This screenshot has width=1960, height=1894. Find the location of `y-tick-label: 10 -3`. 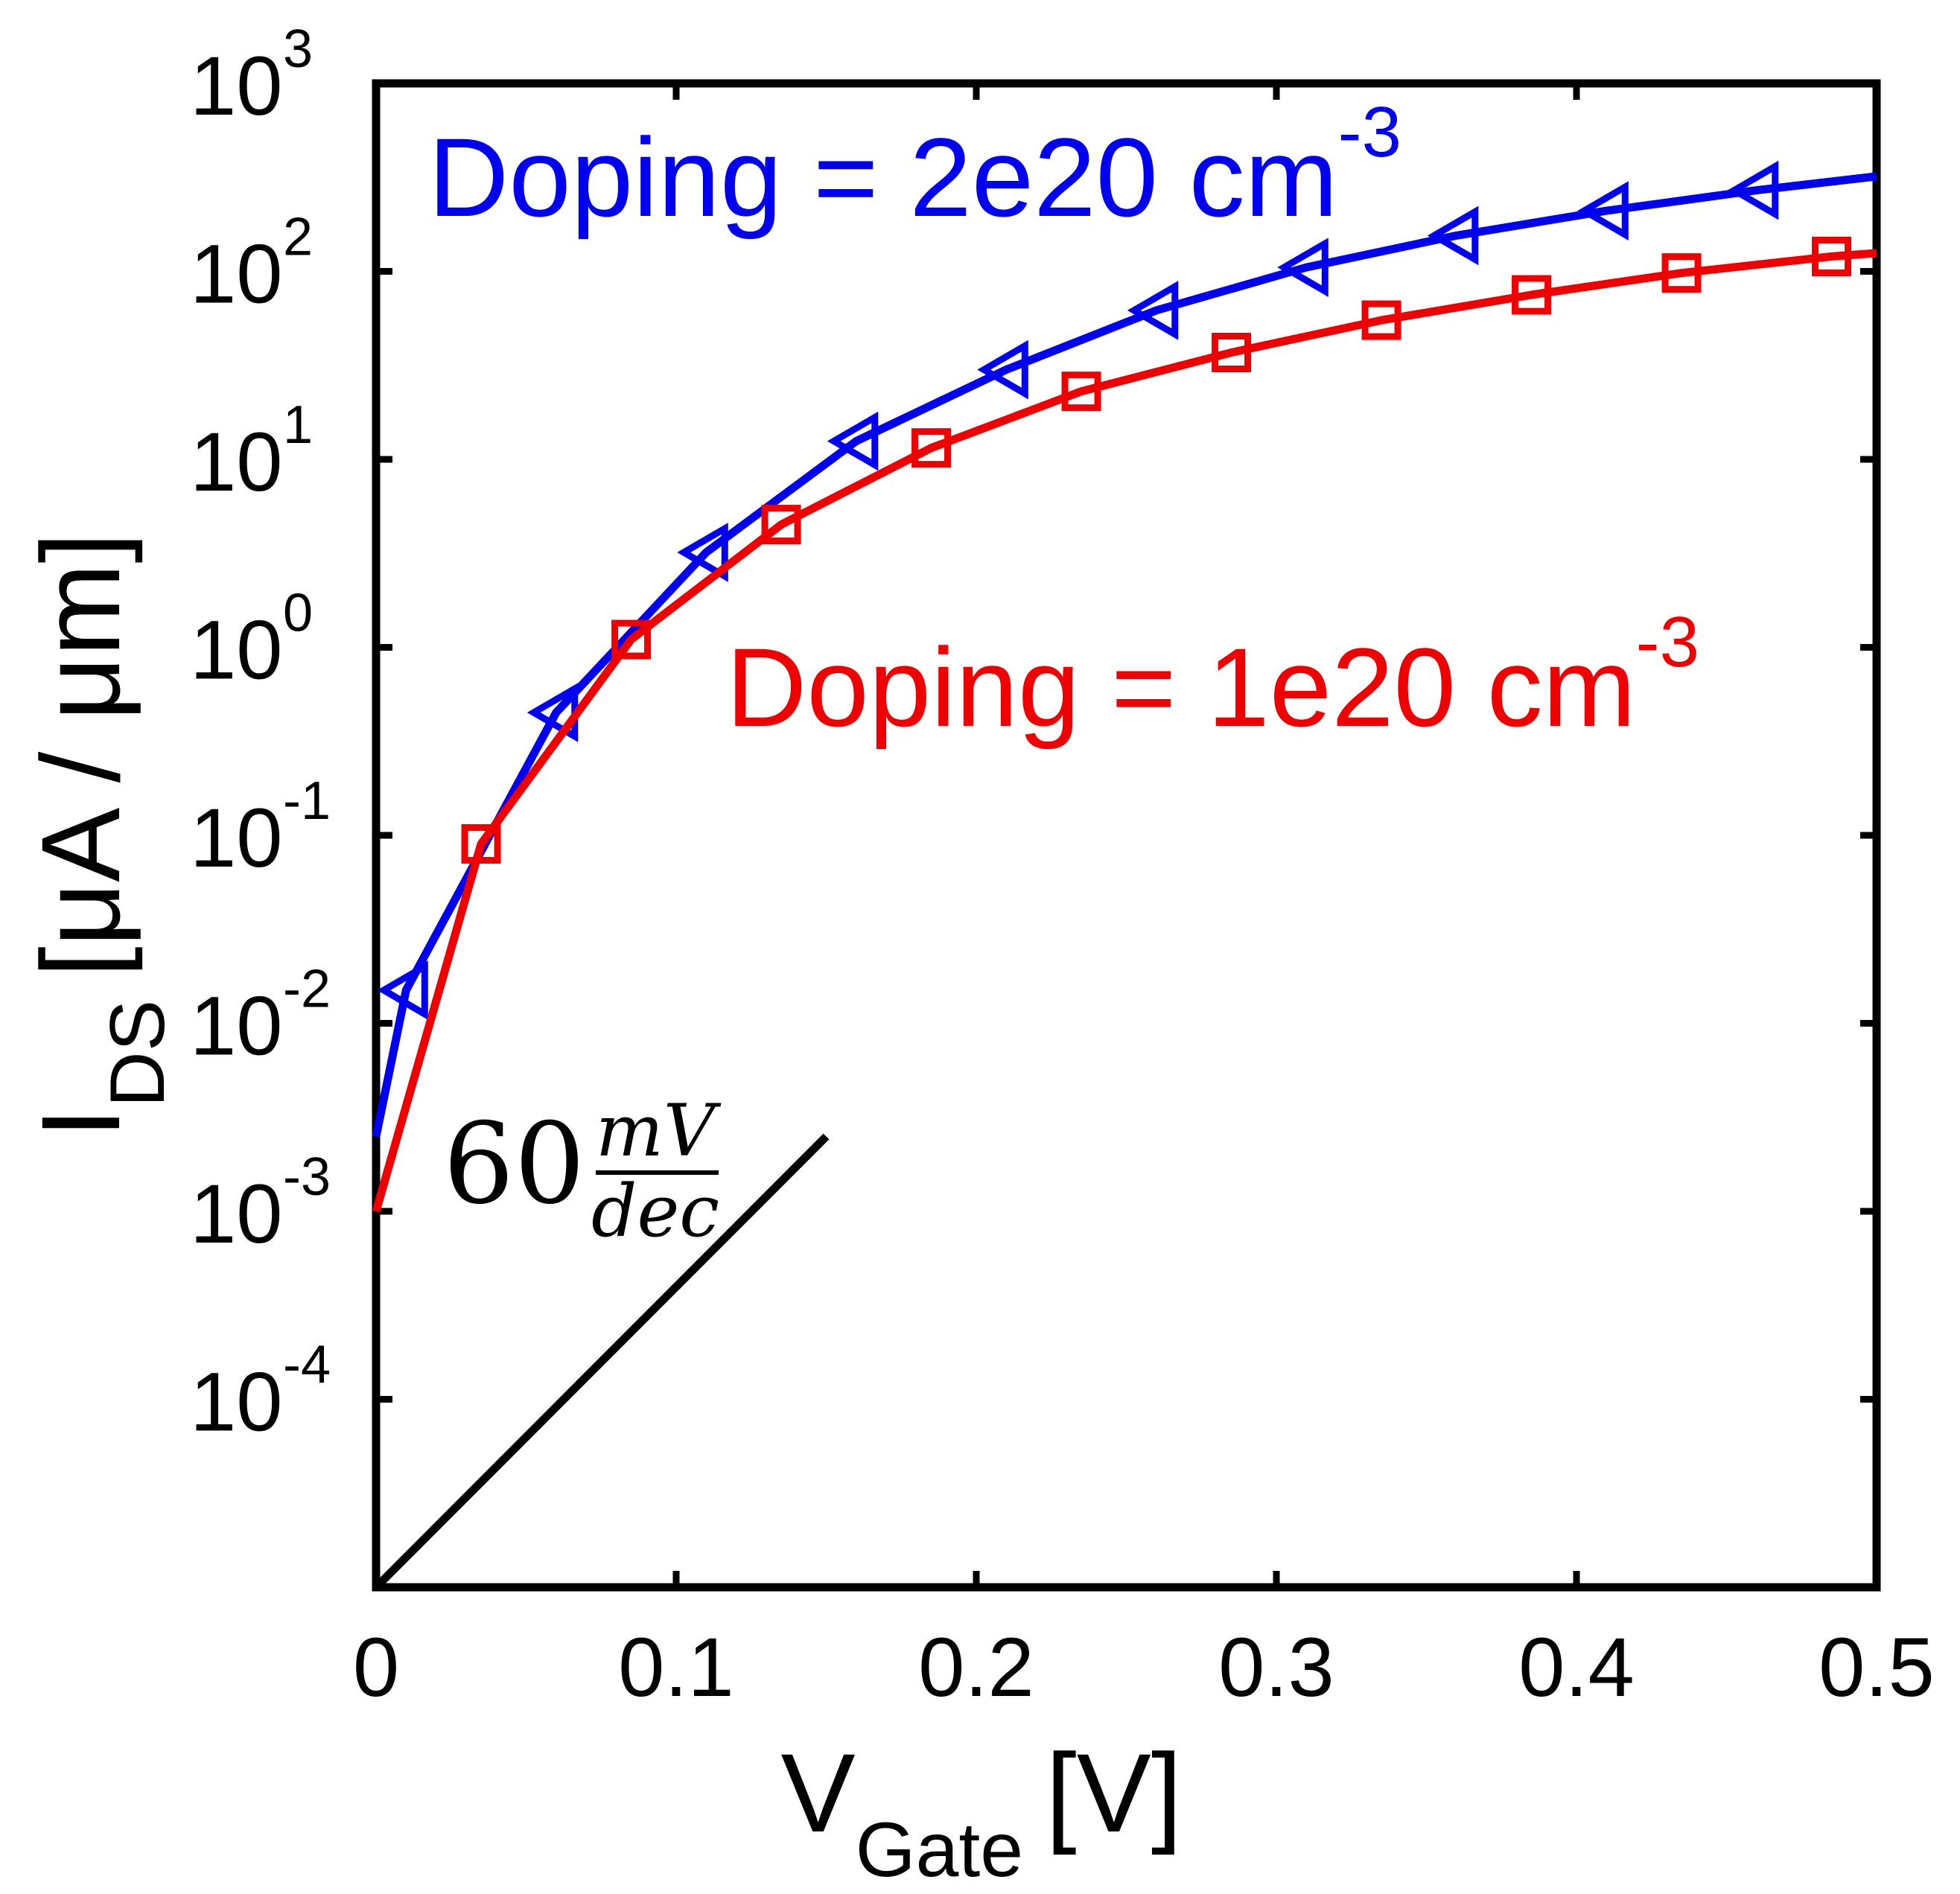

y-tick-label: 10 -3 is located at coordinates (260, 1203).